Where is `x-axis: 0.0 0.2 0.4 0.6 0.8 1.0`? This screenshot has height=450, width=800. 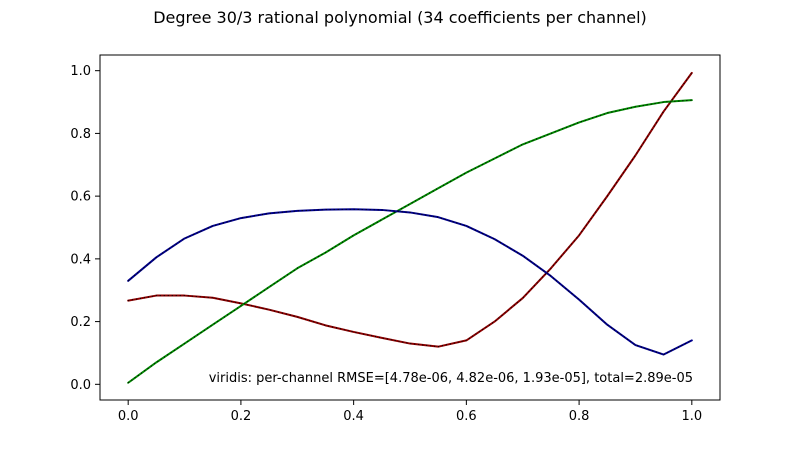 x-axis: 0.0 0.2 0.4 0.6 0.8 1.0 is located at coordinates (410, 412).